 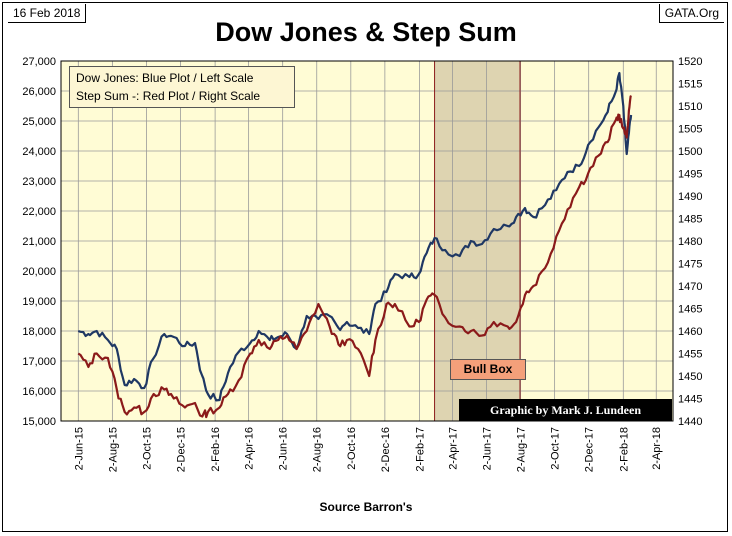 I want to click on x-tick-label: 2-Aug-17, so click(x=522, y=449).